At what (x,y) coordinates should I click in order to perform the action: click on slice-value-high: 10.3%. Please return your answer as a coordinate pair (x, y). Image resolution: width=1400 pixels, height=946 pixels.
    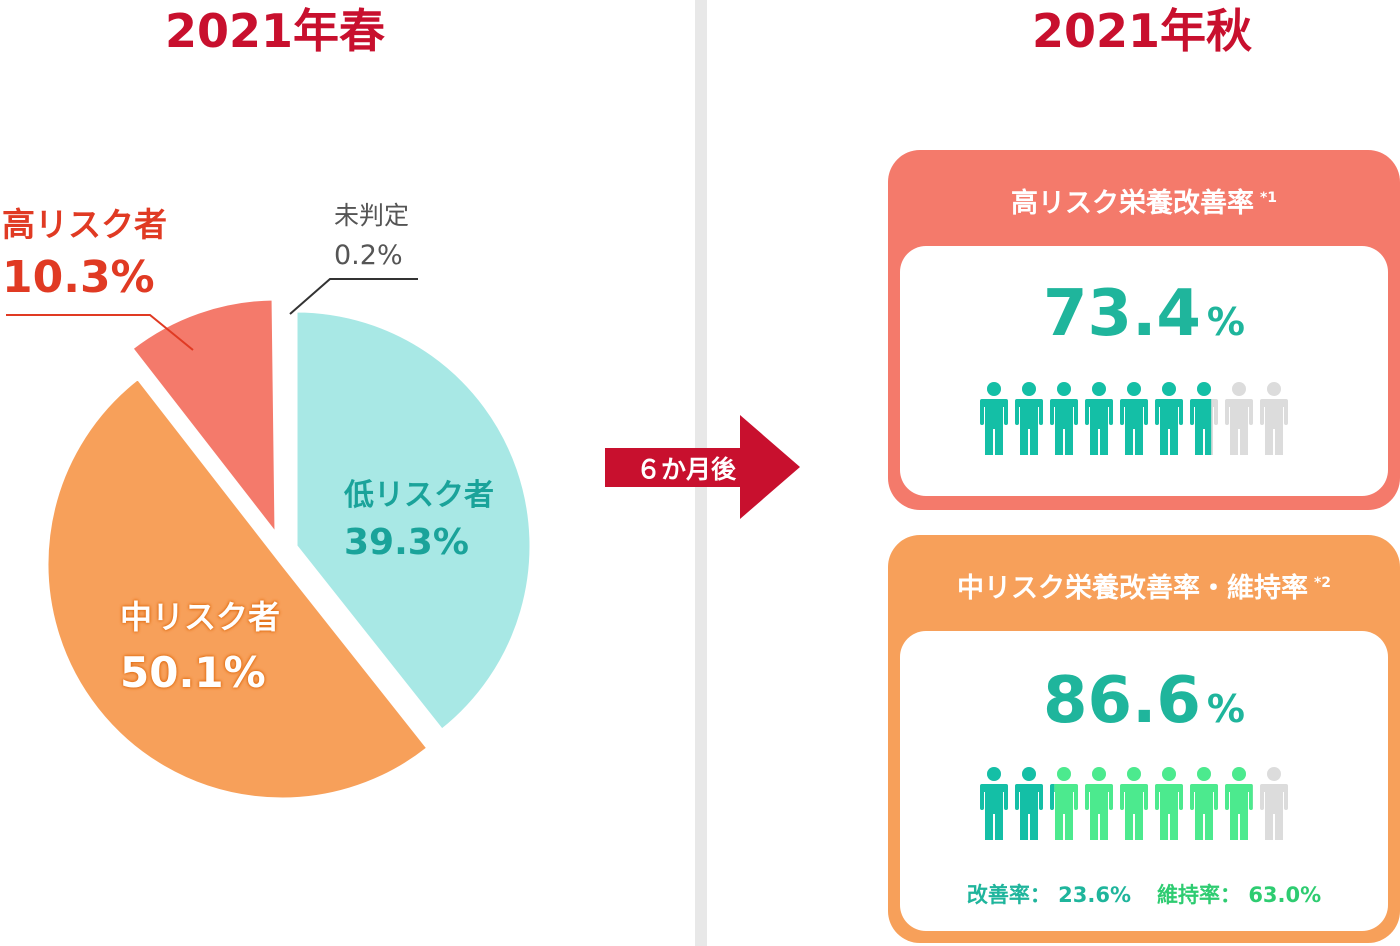
    Looking at the image, I should click on (78, 277).